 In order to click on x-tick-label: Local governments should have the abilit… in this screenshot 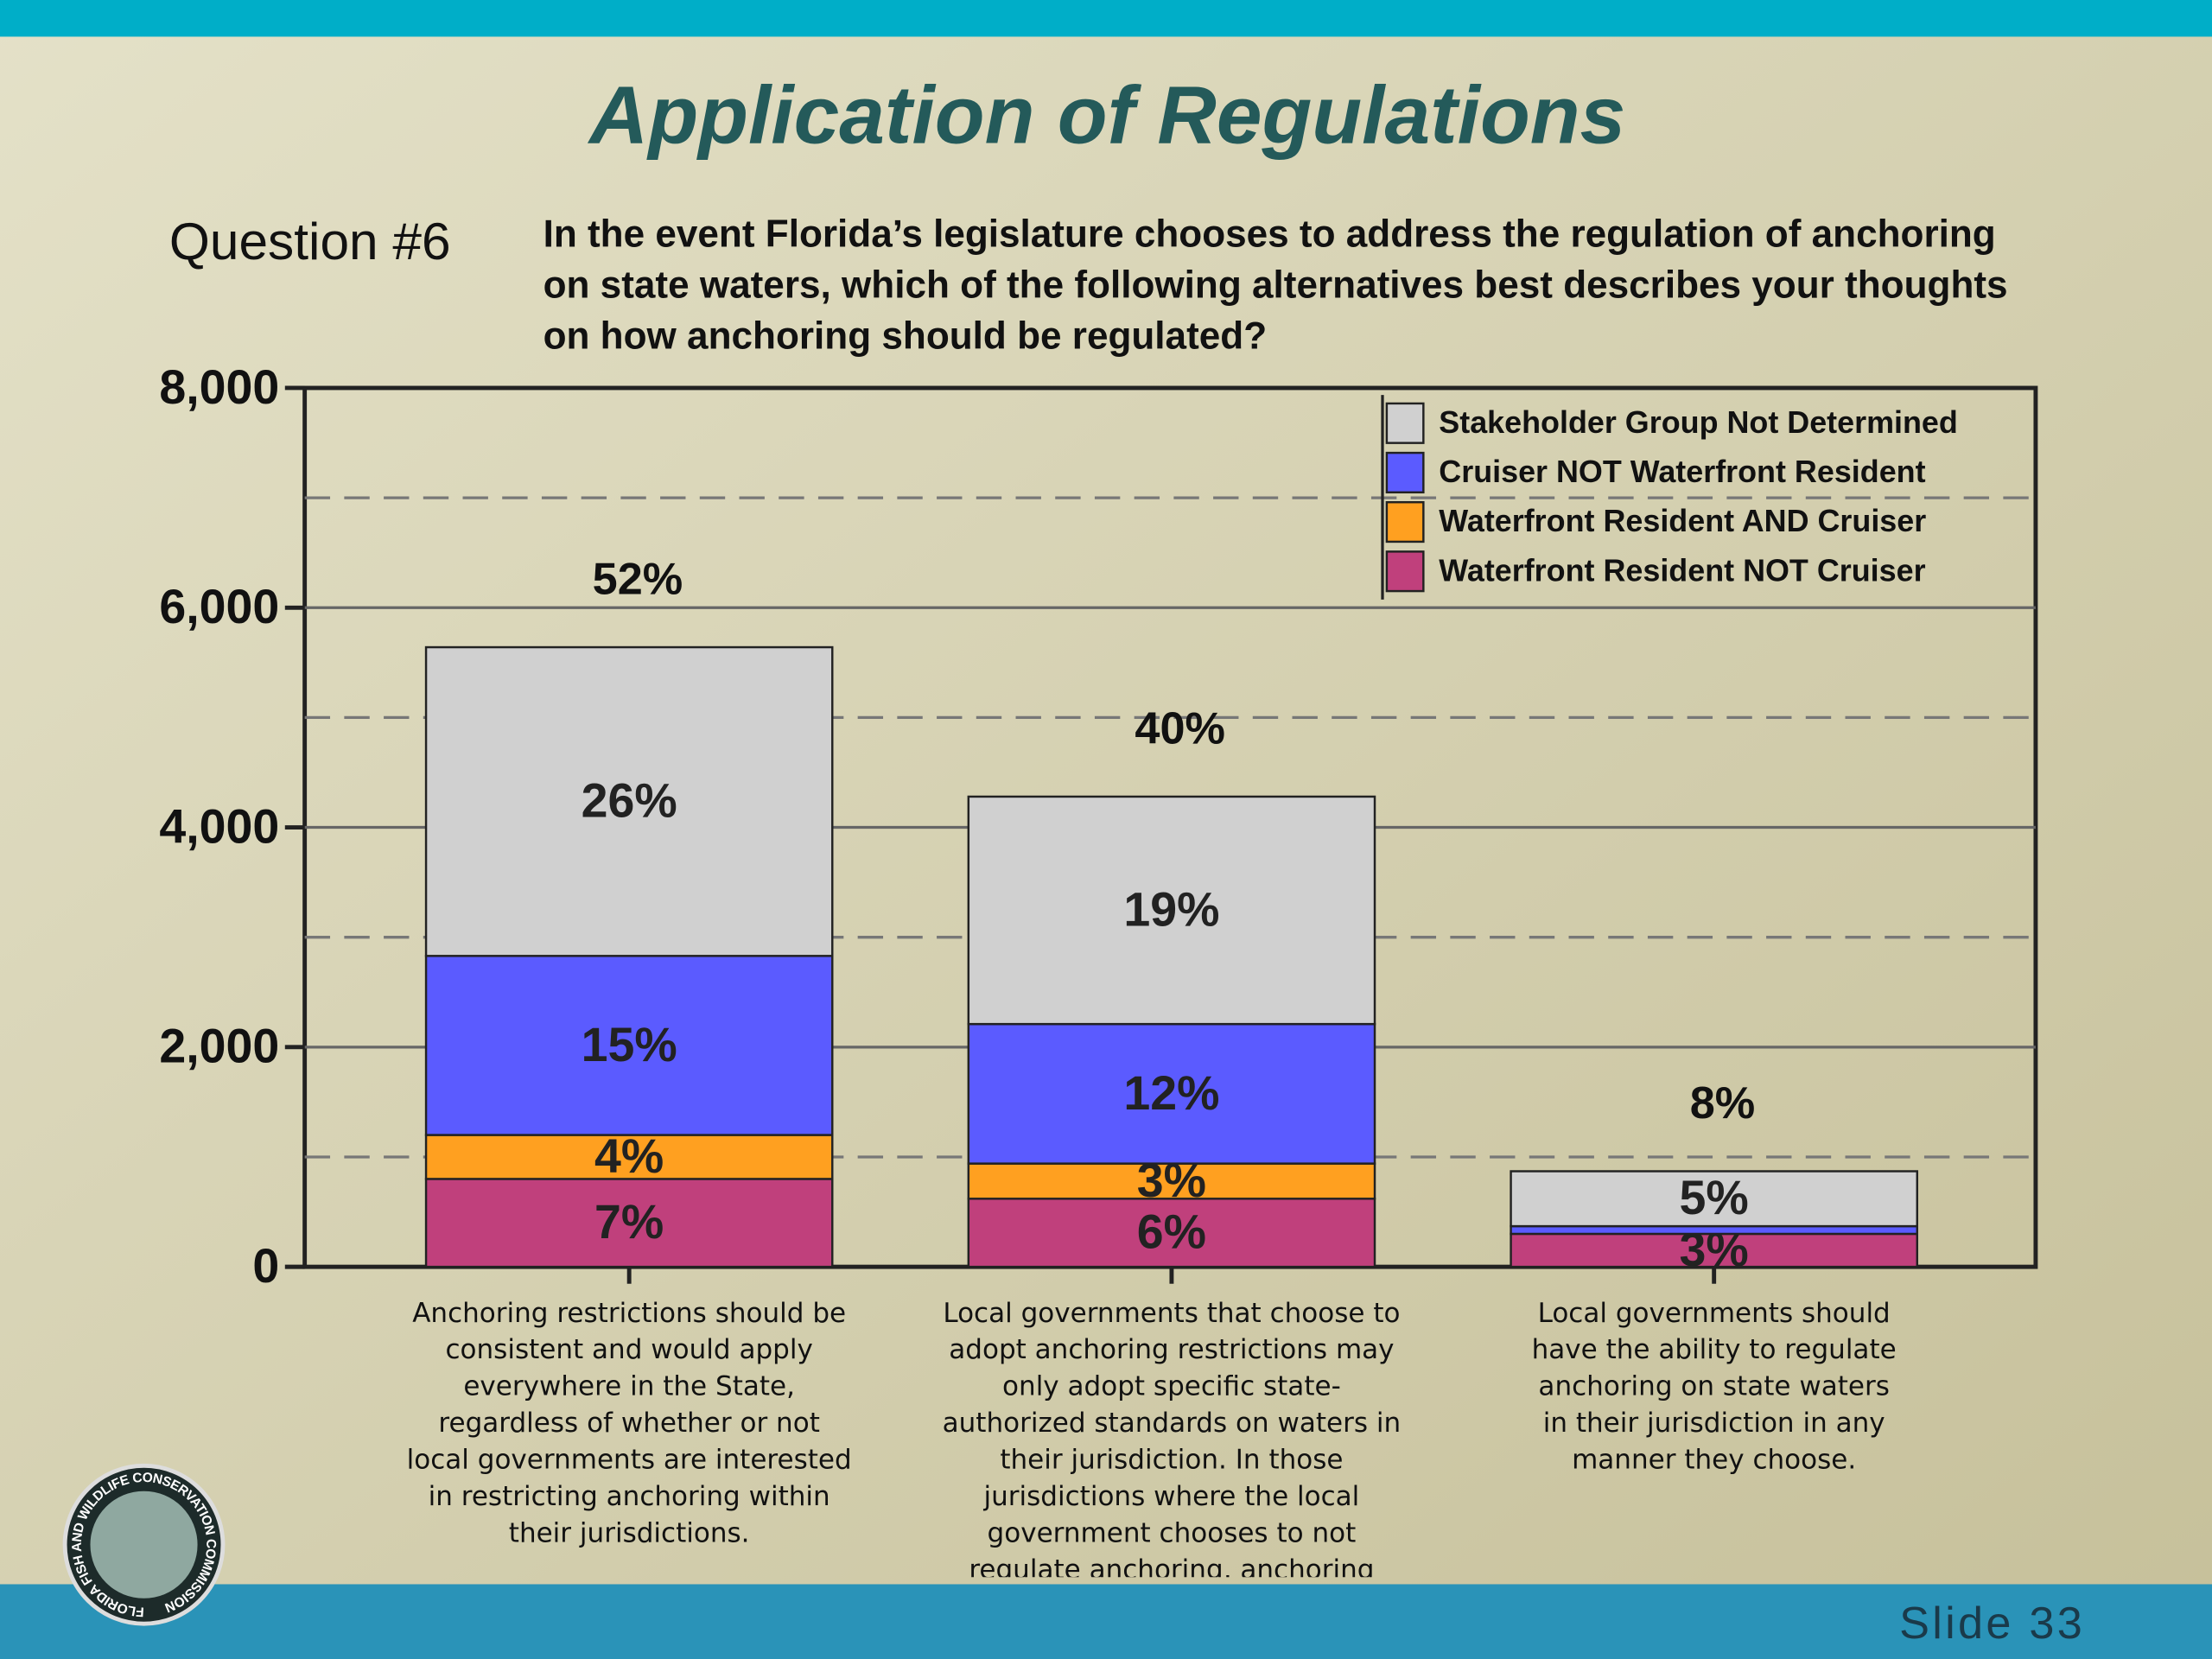, I will do `click(1714, 1387)`.